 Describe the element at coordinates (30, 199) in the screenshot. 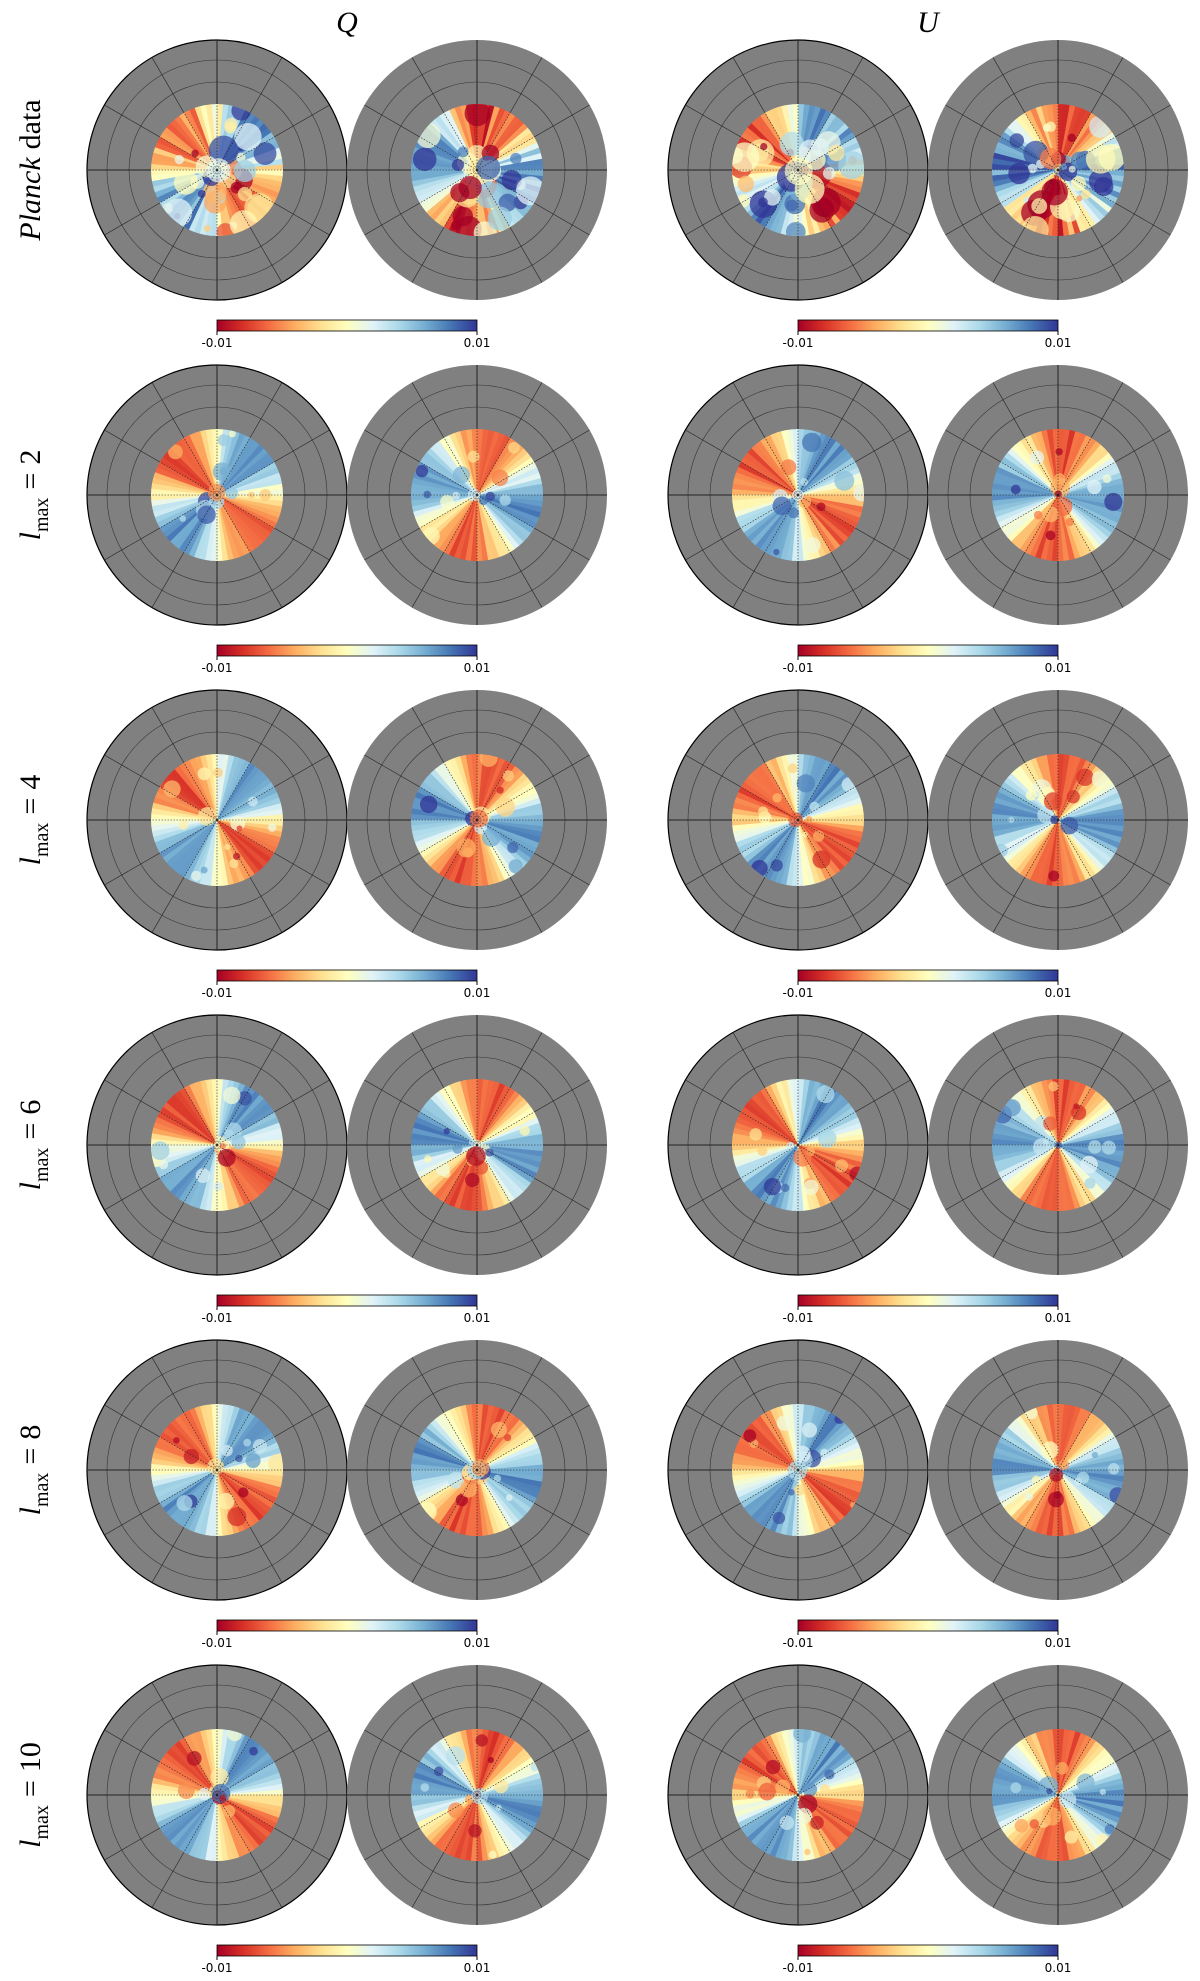

I see `row-label-italic: Planck` at that location.